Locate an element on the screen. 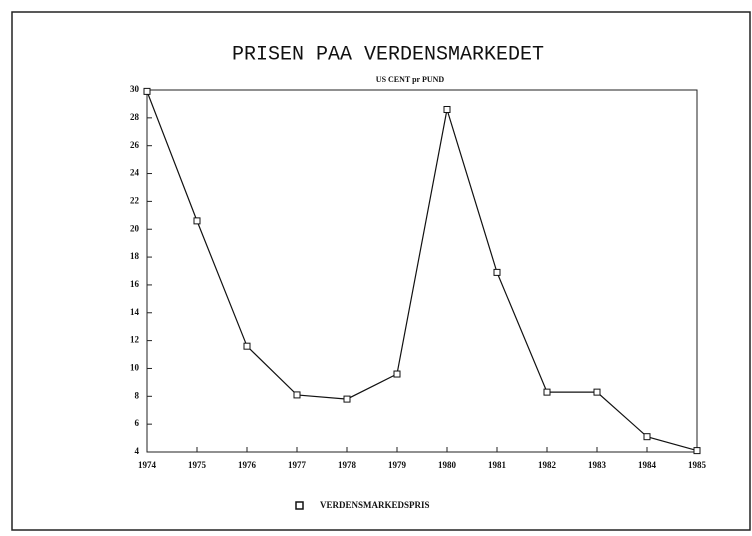  x-tick-label: 1974 is located at coordinates (147, 465).